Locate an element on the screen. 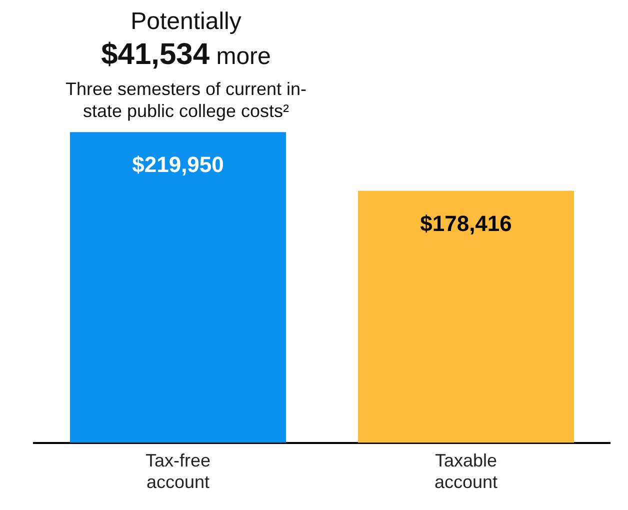  chart-subtitle: $41,534 more is located at coordinates (186, 54).